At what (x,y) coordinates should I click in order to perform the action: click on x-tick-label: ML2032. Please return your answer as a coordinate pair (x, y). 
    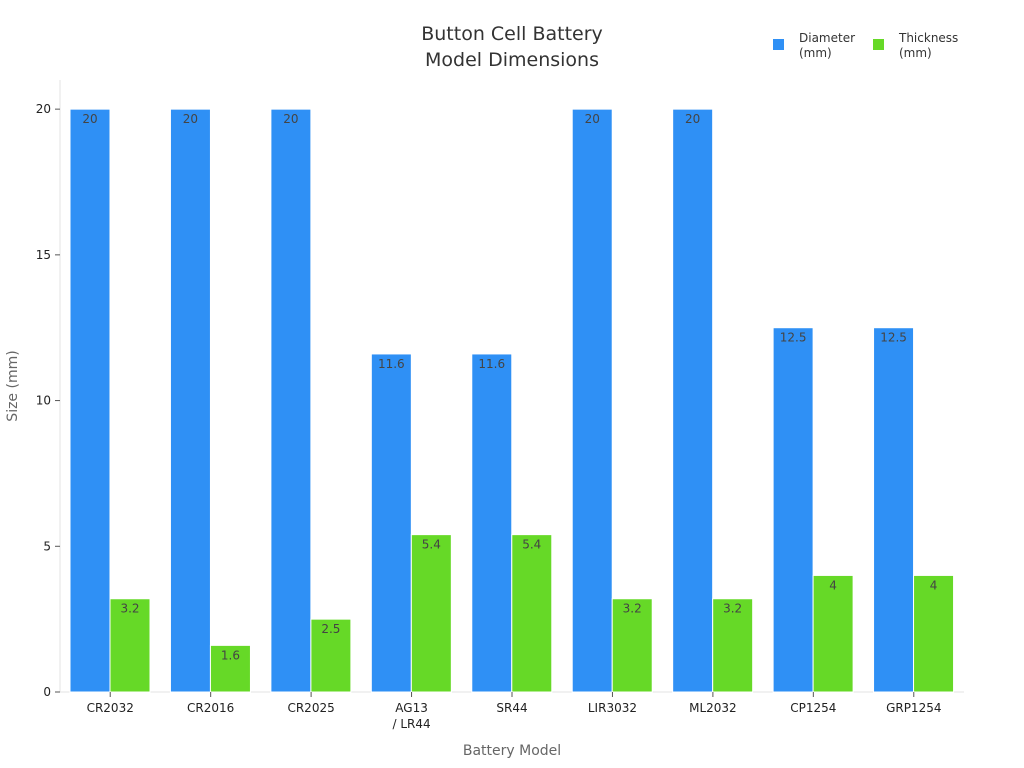
    Looking at the image, I should click on (713, 708).